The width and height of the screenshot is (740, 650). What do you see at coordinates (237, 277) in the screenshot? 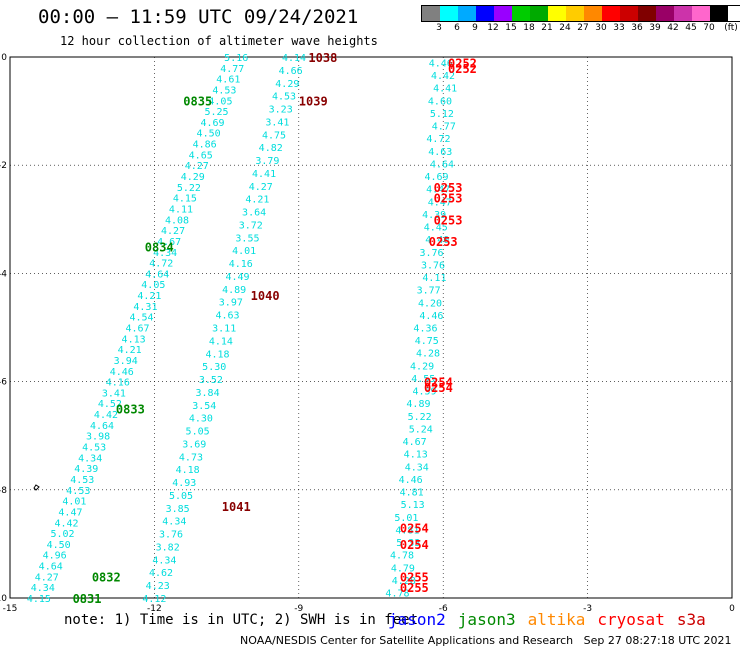
I see `wave-height-value: 4.49` at bounding box center [237, 277].